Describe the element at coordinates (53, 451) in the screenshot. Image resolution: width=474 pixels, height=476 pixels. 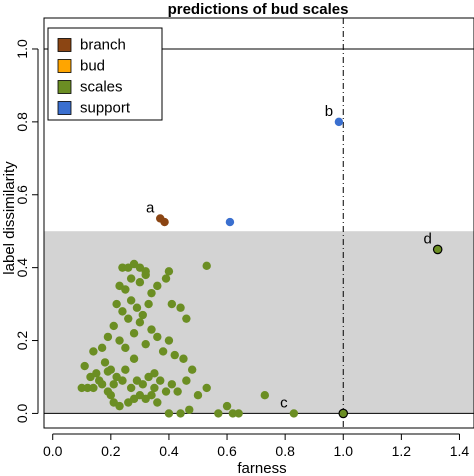
I see `x-tick-label: 0.0` at that location.